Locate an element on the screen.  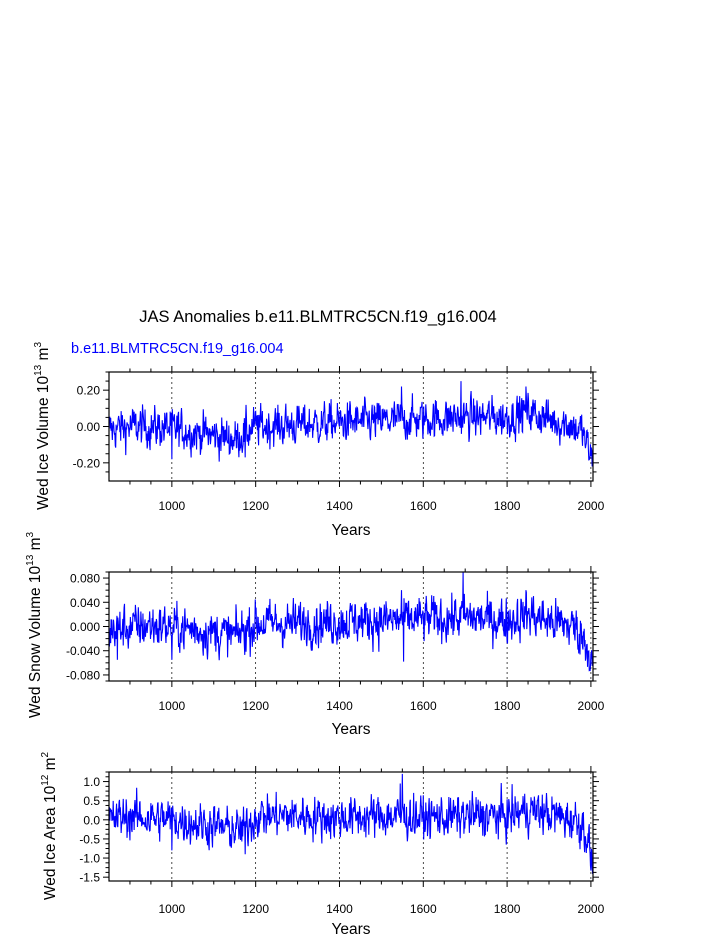
legend-label: b.e11.BLMTRC5CN.f19_g16.004 is located at coordinates (177, 349).